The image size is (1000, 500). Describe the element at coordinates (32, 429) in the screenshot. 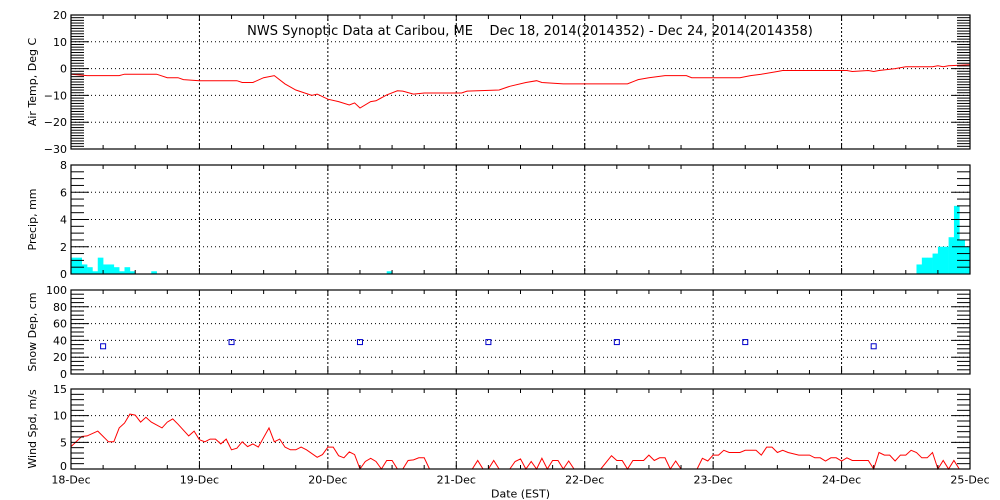

I see `y-axis-label: Wind Spd, m/s` at that location.